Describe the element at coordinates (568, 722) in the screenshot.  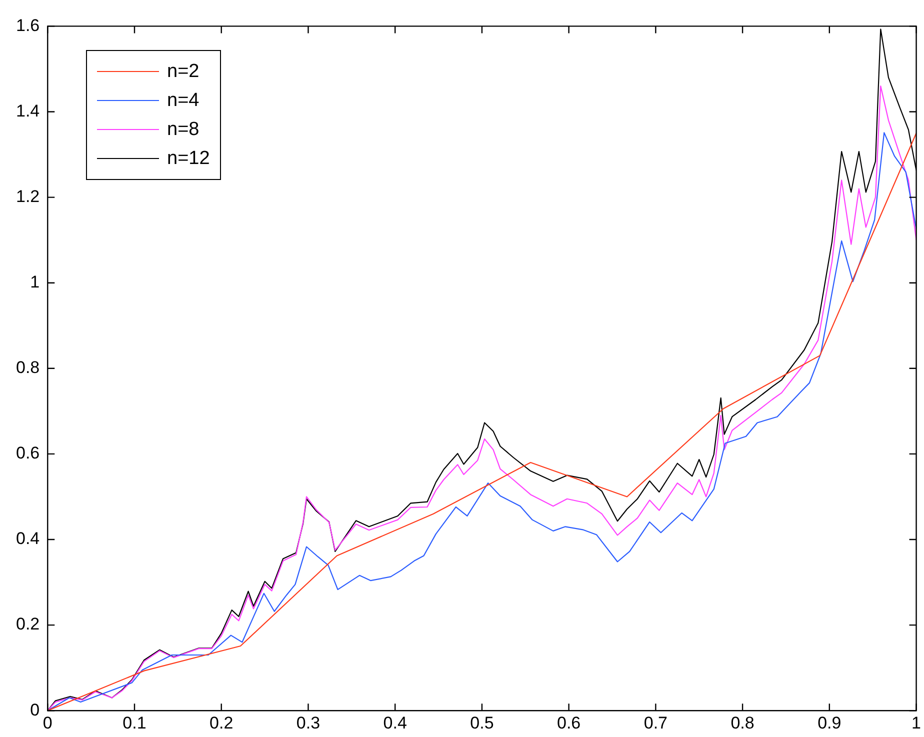
I see `x-tick-label: 0.6` at that location.